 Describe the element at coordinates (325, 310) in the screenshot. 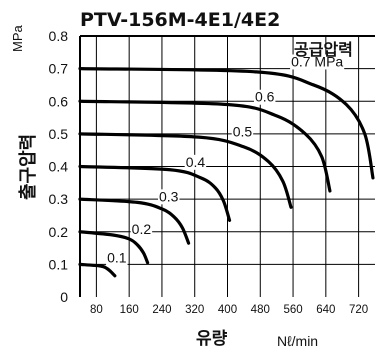

I see `x-tick-label: 640` at that location.